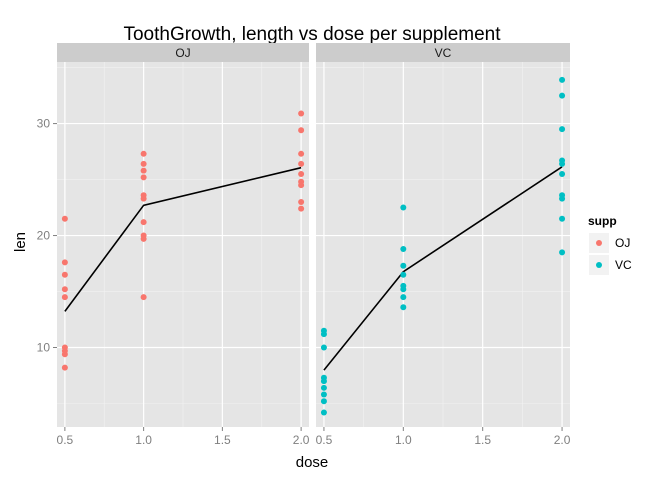  Describe the element at coordinates (623, 265) in the screenshot. I see `legend-label: VC` at that location.